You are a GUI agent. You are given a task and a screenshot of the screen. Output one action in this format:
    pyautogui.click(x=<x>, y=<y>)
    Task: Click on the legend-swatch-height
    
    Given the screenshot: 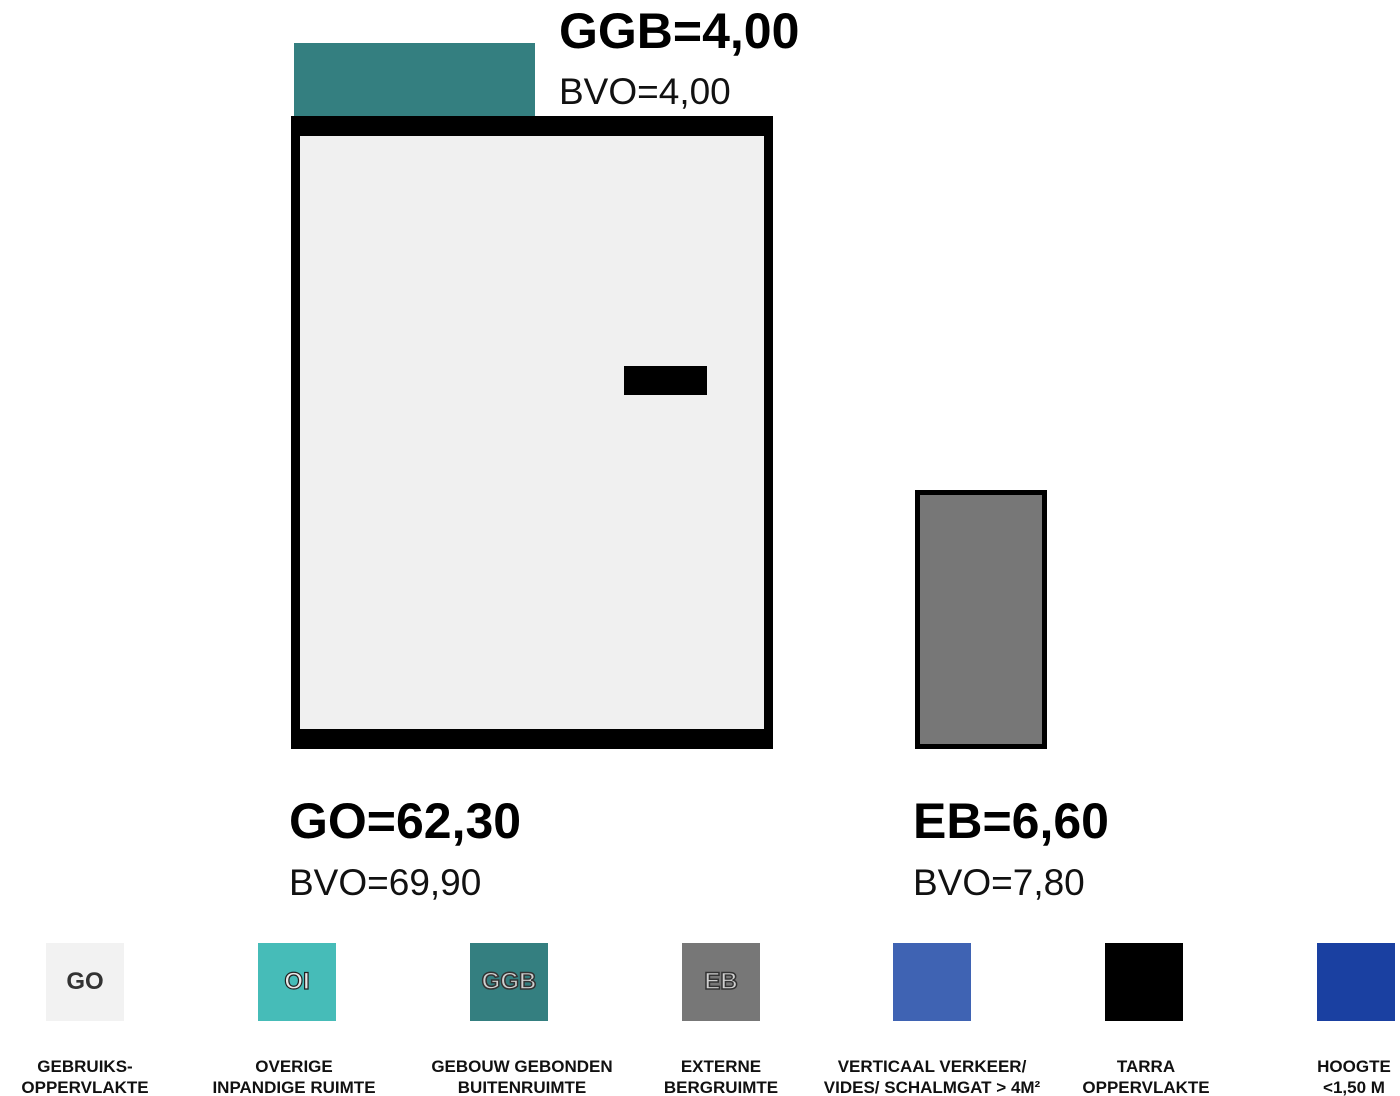 What is the action you would take?
    pyautogui.click(x=1356, y=982)
    